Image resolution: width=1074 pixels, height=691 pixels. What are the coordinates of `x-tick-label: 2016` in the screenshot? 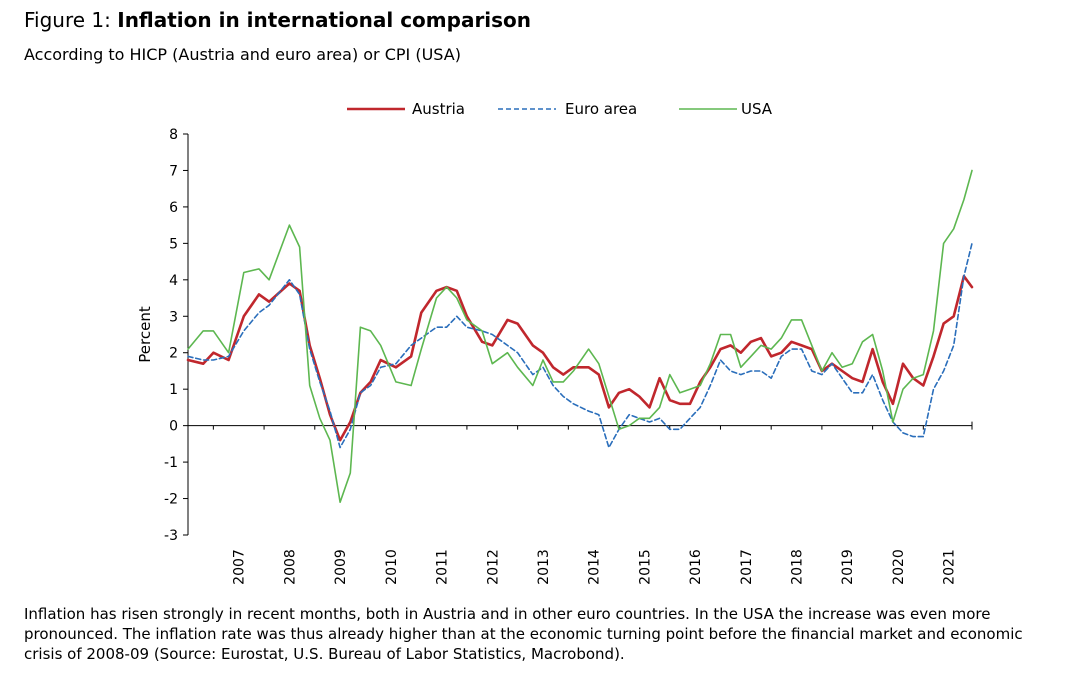 It's located at (696, 567).